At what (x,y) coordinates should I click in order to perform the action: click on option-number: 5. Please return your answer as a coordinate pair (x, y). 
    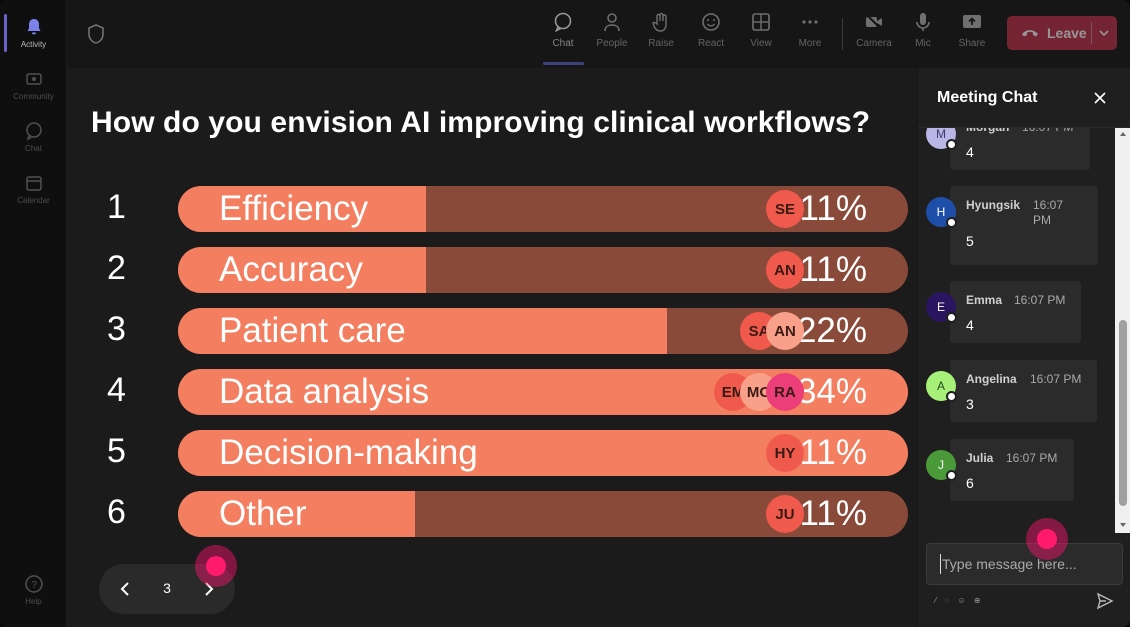
    Looking at the image, I should click on (116, 451).